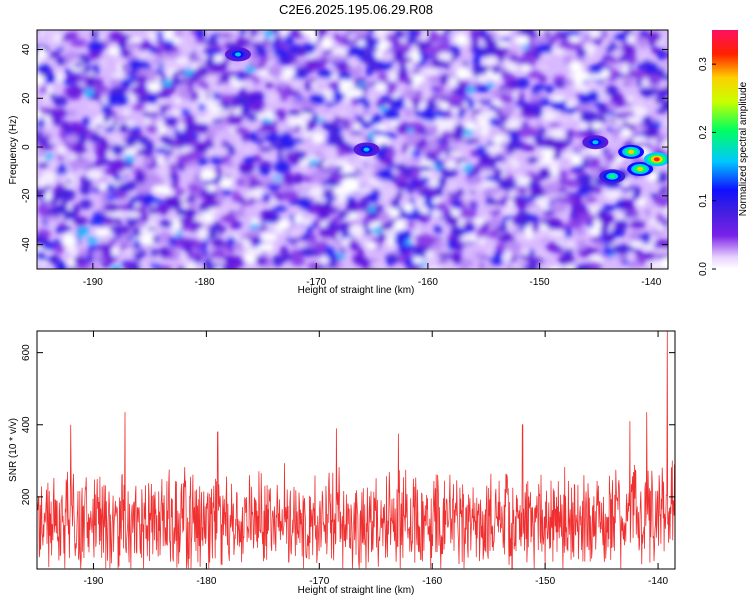 This screenshot has height=600, width=750. What do you see at coordinates (205, 282) in the screenshot?
I see `x-tick-label: -180` at bounding box center [205, 282].